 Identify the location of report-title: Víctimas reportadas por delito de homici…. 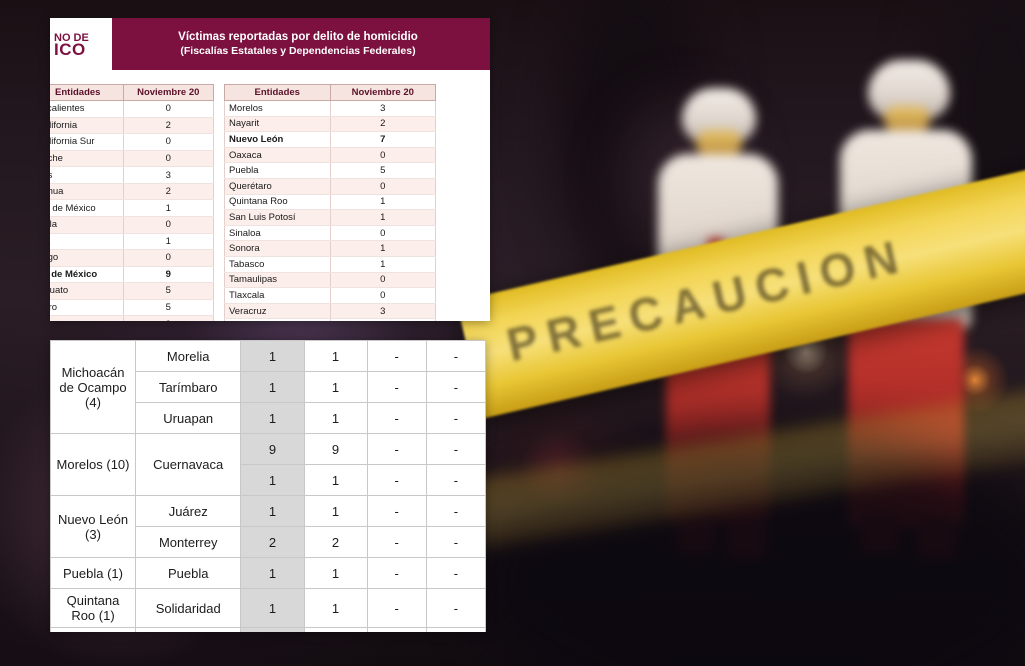
(298, 37).